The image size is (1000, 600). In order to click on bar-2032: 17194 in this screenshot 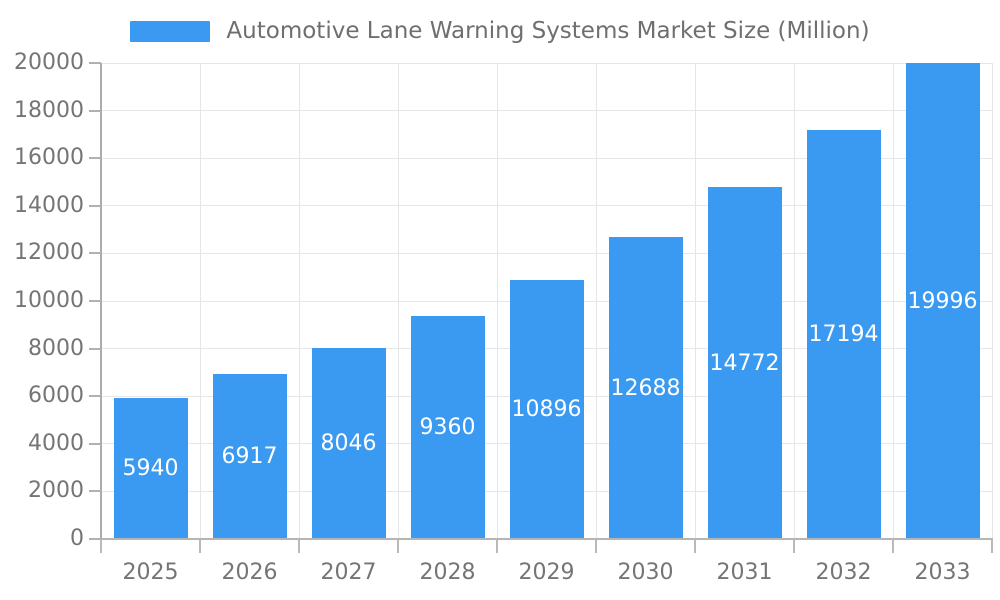, I will do `click(843, 334)`.